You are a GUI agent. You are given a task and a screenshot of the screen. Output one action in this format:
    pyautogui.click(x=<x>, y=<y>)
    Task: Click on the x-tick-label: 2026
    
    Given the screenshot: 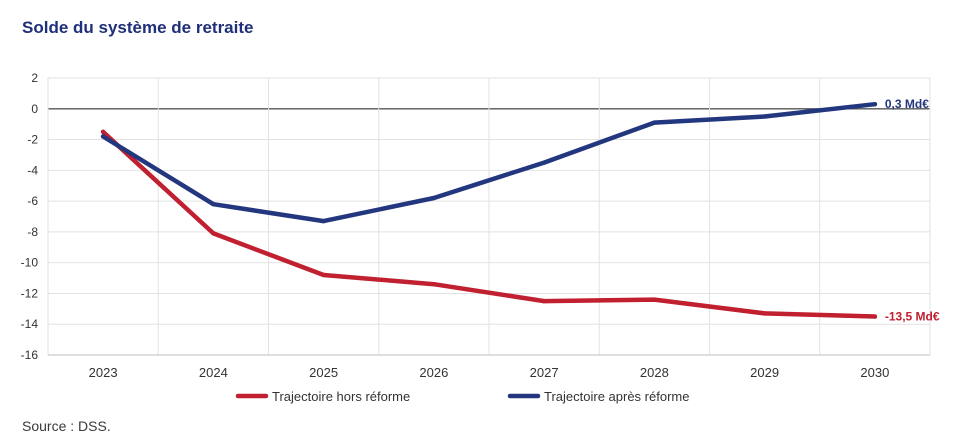 What is the action you would take?
    pyautogui.click(x=433, y=372)
    